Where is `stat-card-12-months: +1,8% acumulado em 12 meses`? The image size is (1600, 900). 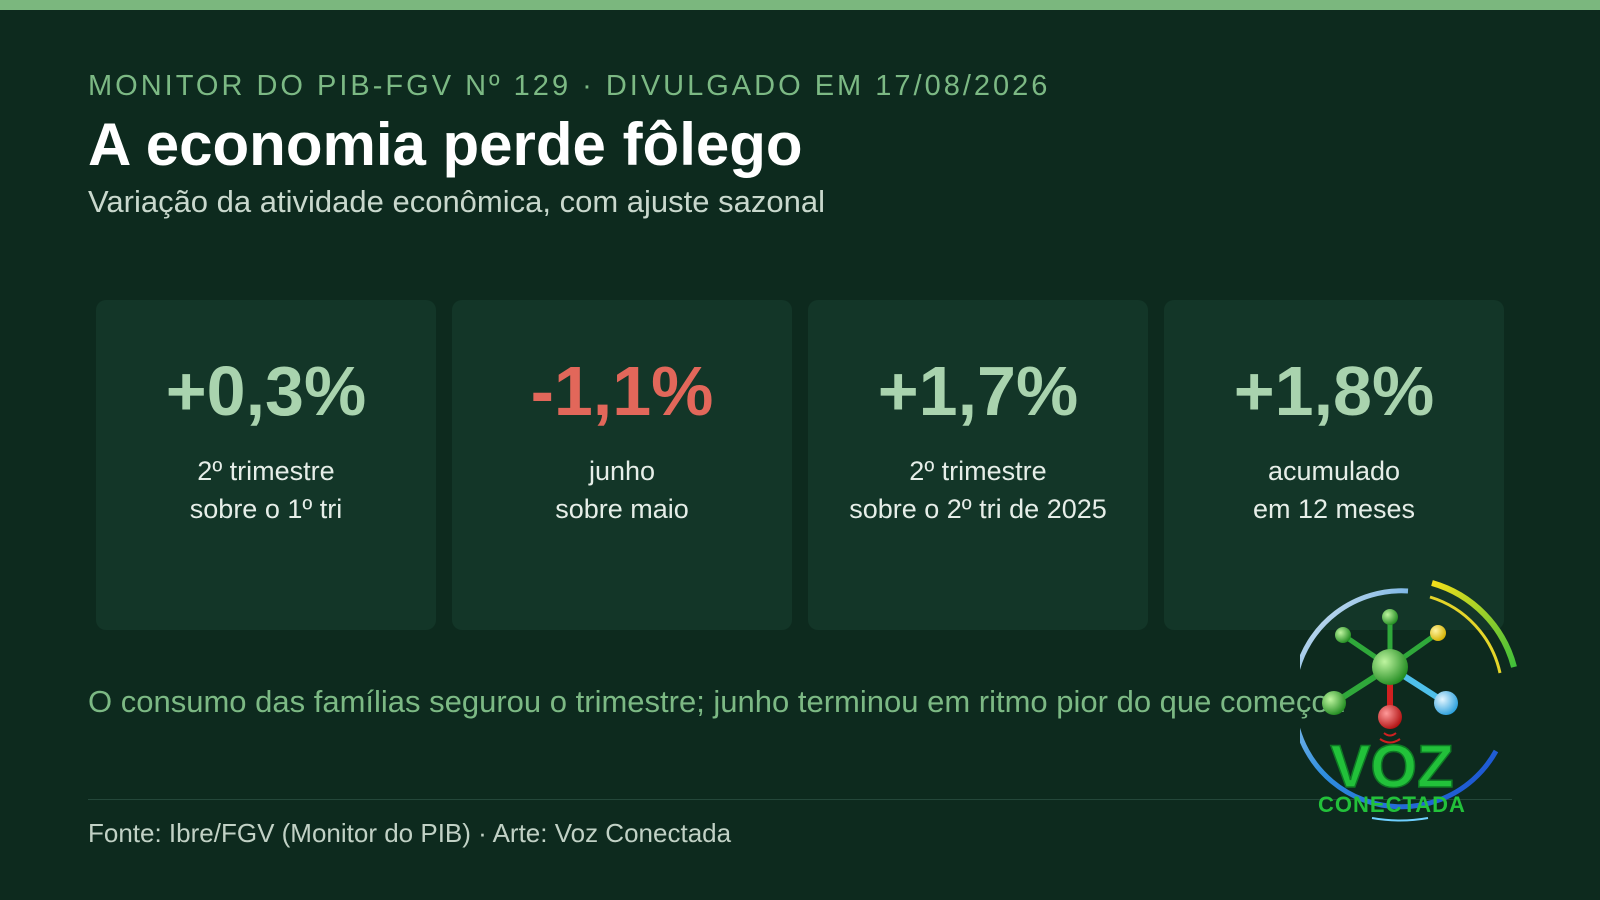 stat-card-12-months: +1,8% acumulado em 12 meses is located at coordinates (1334, 465).